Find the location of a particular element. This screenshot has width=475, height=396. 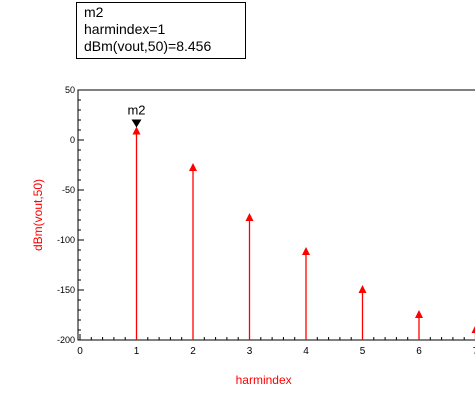

x-tick-label: 3 is located at coordinates (250, 351).